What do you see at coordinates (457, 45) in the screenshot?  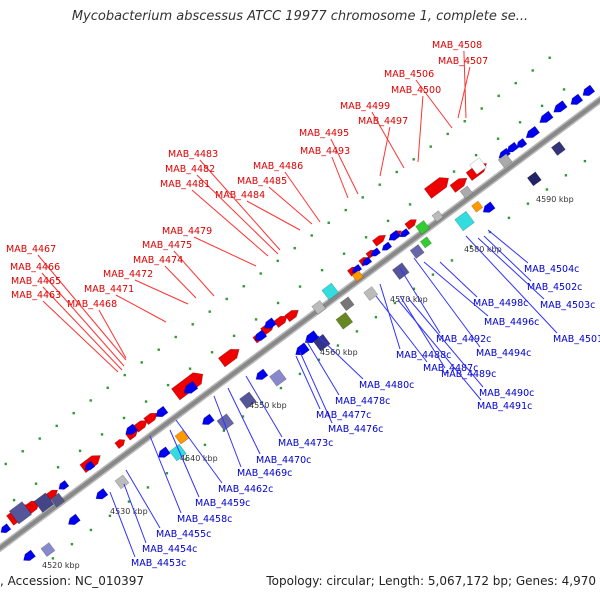 I see `forward-gene-label: MAB_4508` at bounding box center [457, 45].